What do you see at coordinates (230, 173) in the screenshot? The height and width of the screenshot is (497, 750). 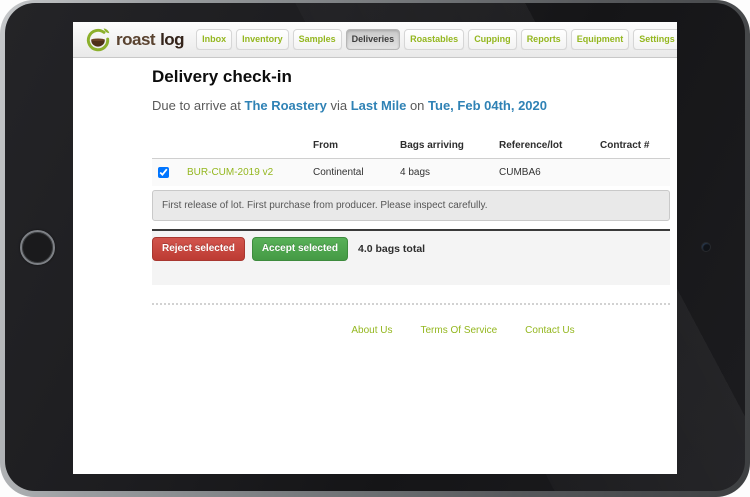 I see `lot-link: BUR-CUM-2019 v2` at bounding box center [230, 173].